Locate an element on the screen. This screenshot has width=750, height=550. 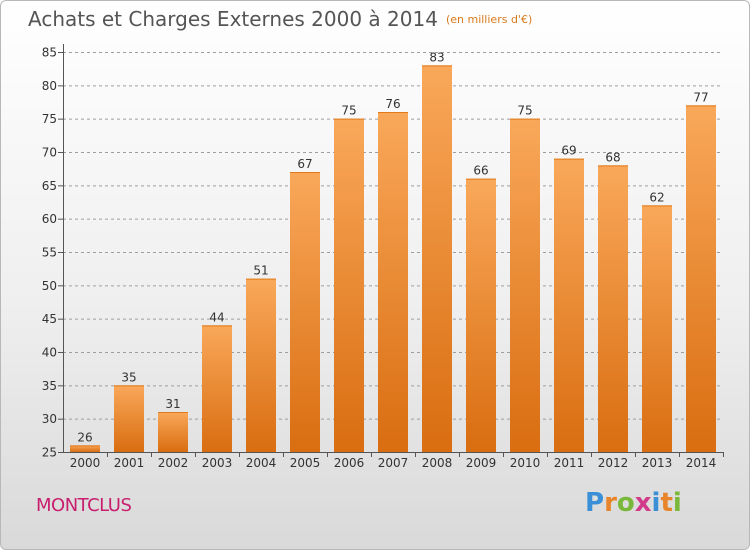
x-tick-label: 2008 is located at coordinates (437, 463).